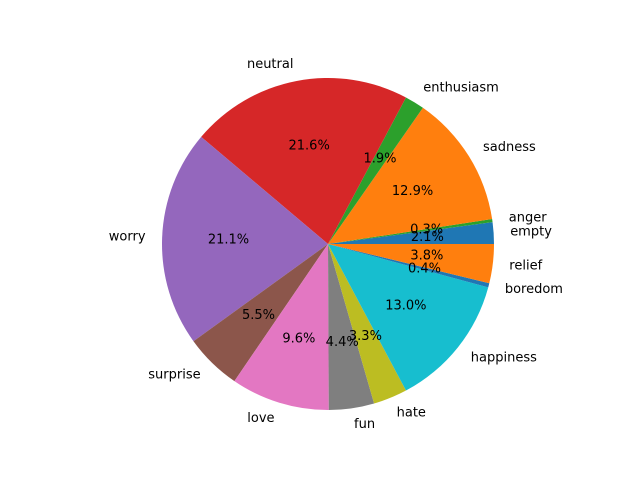 The height and width of the screenshot is (480, 640). I want to click on pie-slice-boredom, so click(409, 266).